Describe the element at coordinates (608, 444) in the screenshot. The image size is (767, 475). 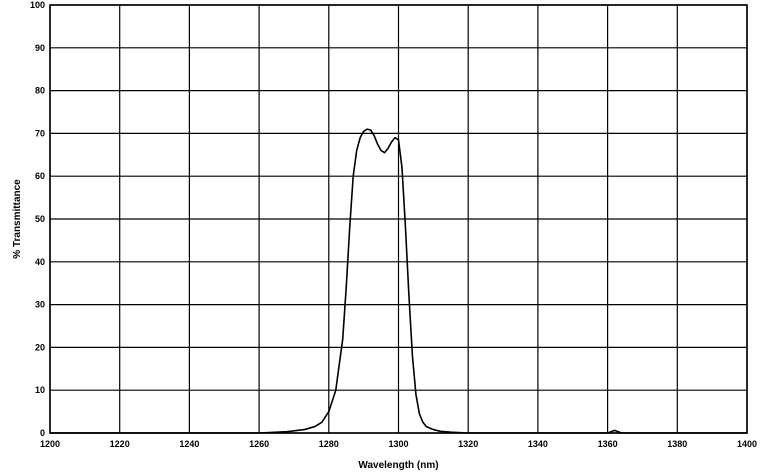
I see `x-tick-label: 1360` at that location.